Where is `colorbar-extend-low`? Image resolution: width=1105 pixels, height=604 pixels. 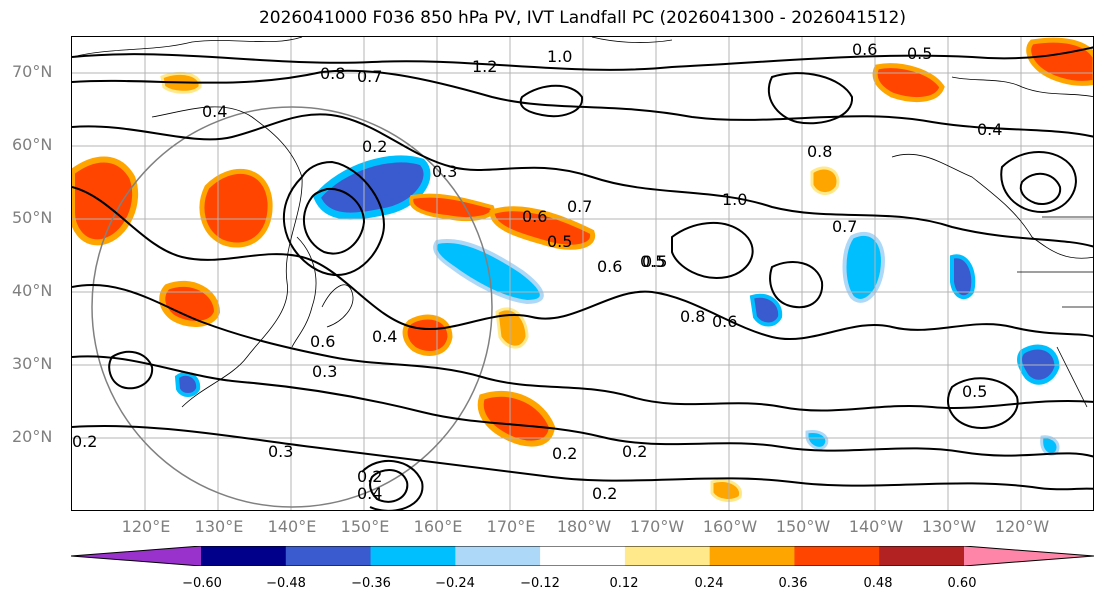 colorbar-extend-low is located at coordinates (136, 556).